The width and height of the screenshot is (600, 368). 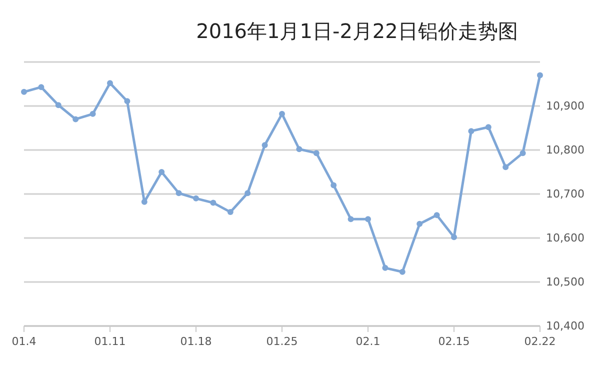 I want to click on x-tick-label: 01.25, so click(x=282, y=341).